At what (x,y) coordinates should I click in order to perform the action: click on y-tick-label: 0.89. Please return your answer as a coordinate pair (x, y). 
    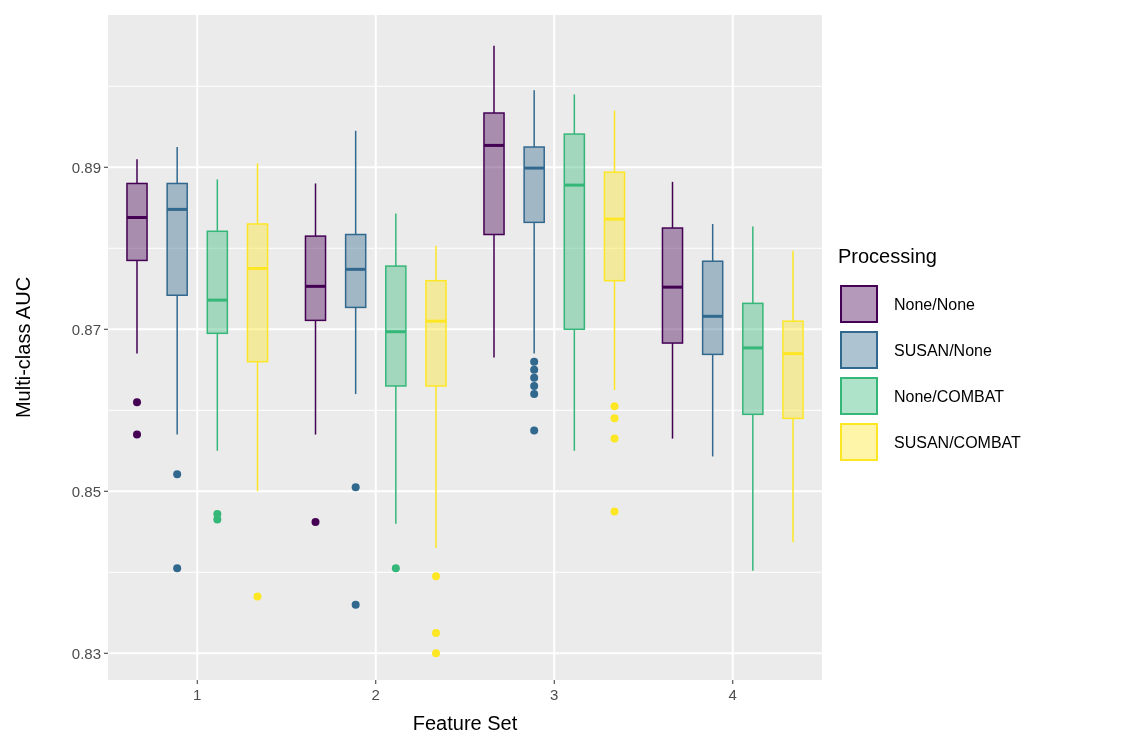
    Looking at the image, I should click on (86, 167).